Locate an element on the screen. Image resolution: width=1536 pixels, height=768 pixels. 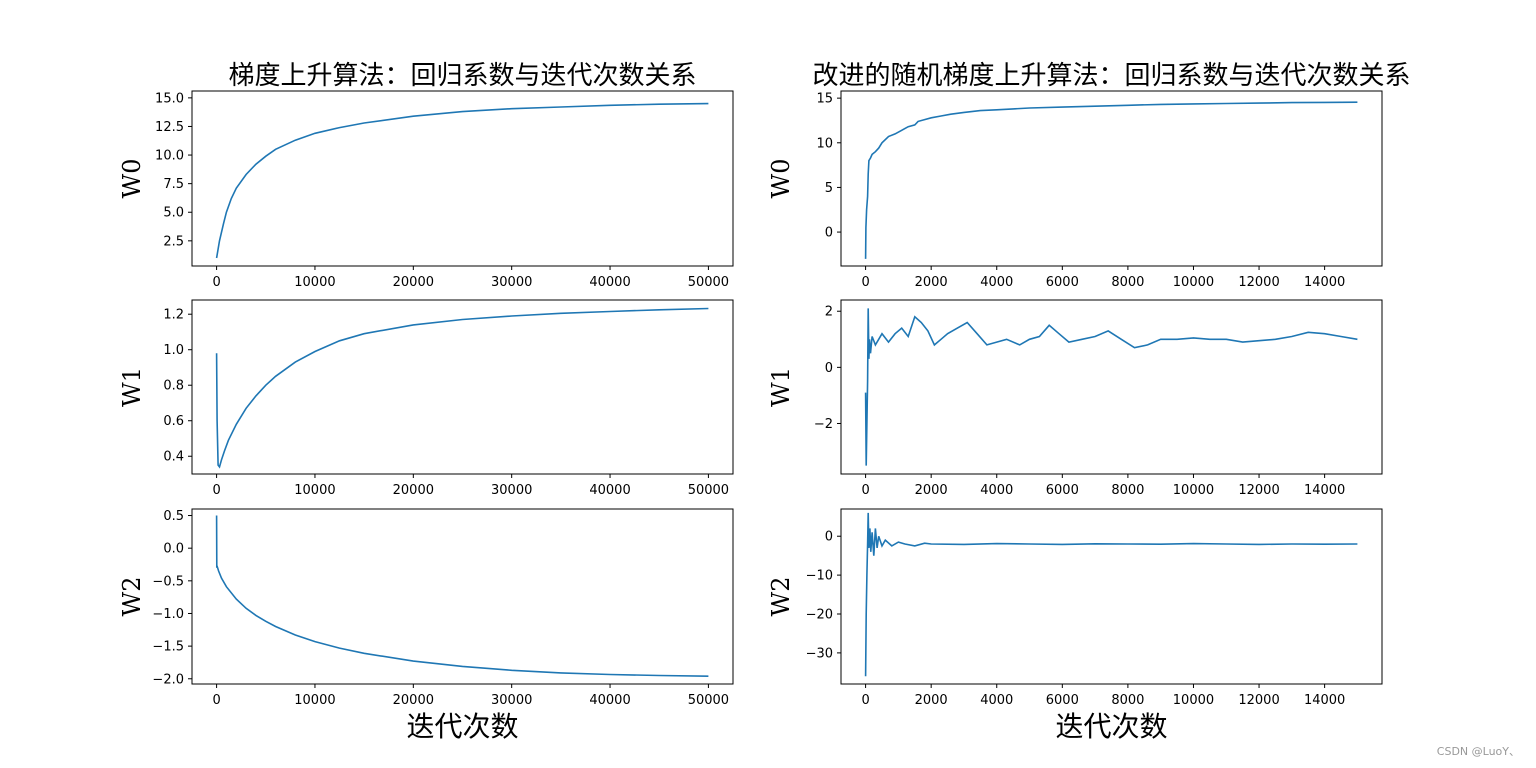
sgd-w1-x-tick-label: 12000 is located at coordinates (1258, 490).